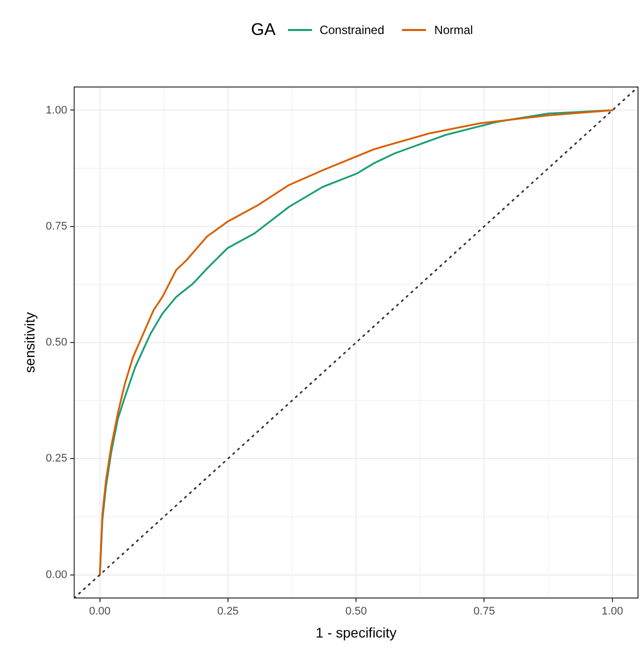 The width and height of the screenshot is (644, 650). What do you see at coordinates (453, 30) in the screenshot?
I see `legend-label: Normal` at bounding box center [453, 30].